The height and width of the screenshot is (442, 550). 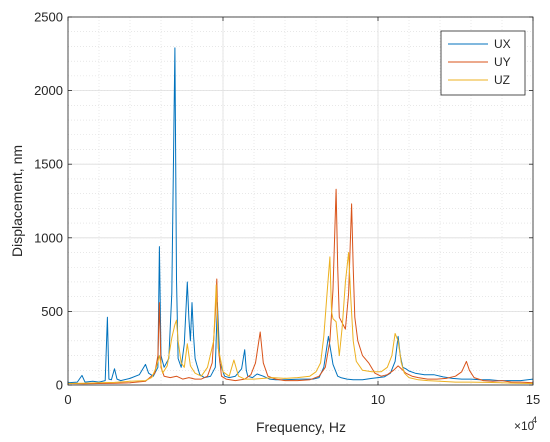 I want to click on x-exponent-base: ×10, so click(x=524, y=426).